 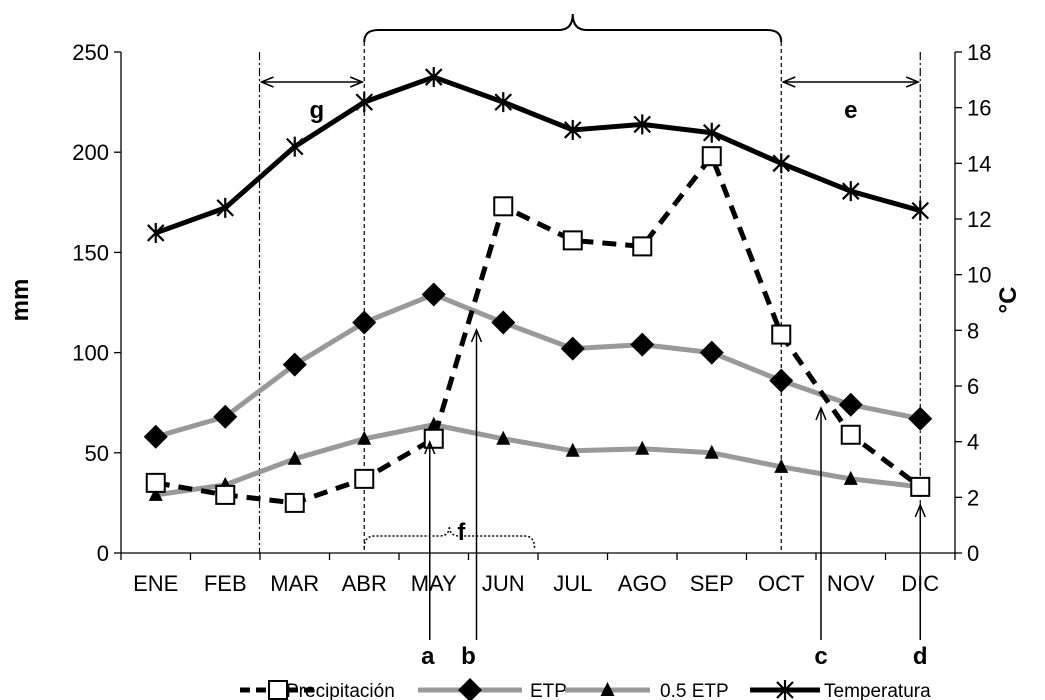 What do you see at coordinates (820, 656) in the screenshot?
I see `label-c: c` at bounding box center [820, 656].